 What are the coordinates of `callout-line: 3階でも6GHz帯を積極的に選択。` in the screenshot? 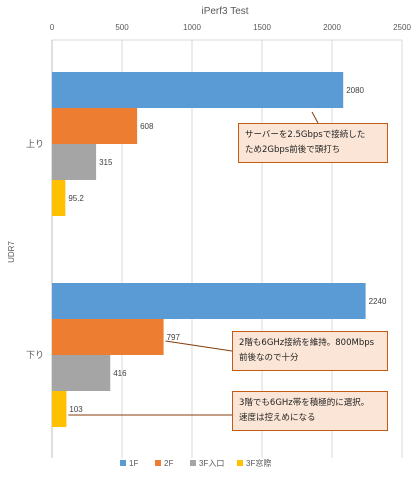 It's located at (304, 403).